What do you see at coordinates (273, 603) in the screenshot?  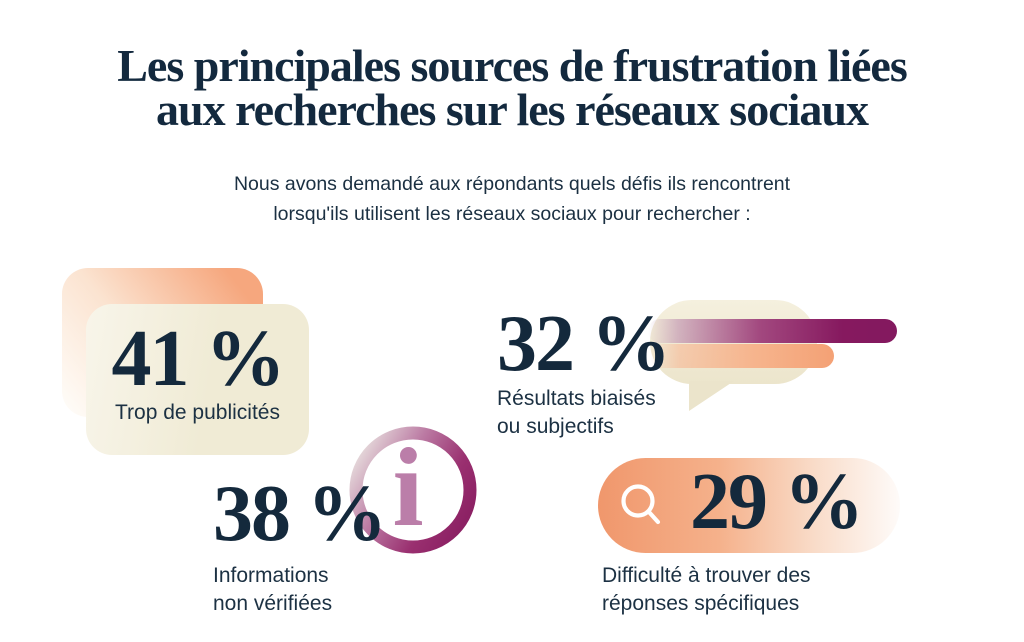 I see `stat-label-unverified-line2: non vérifiées` at bounding box center [273, 603].